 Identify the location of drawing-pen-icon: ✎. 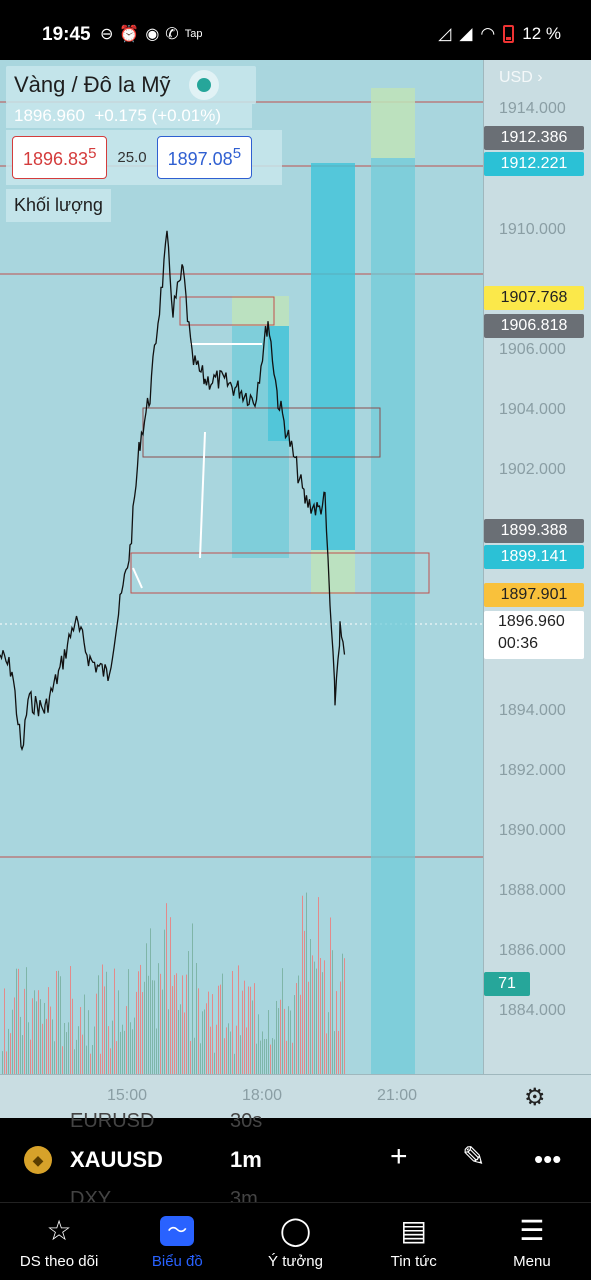
(474, 1156).